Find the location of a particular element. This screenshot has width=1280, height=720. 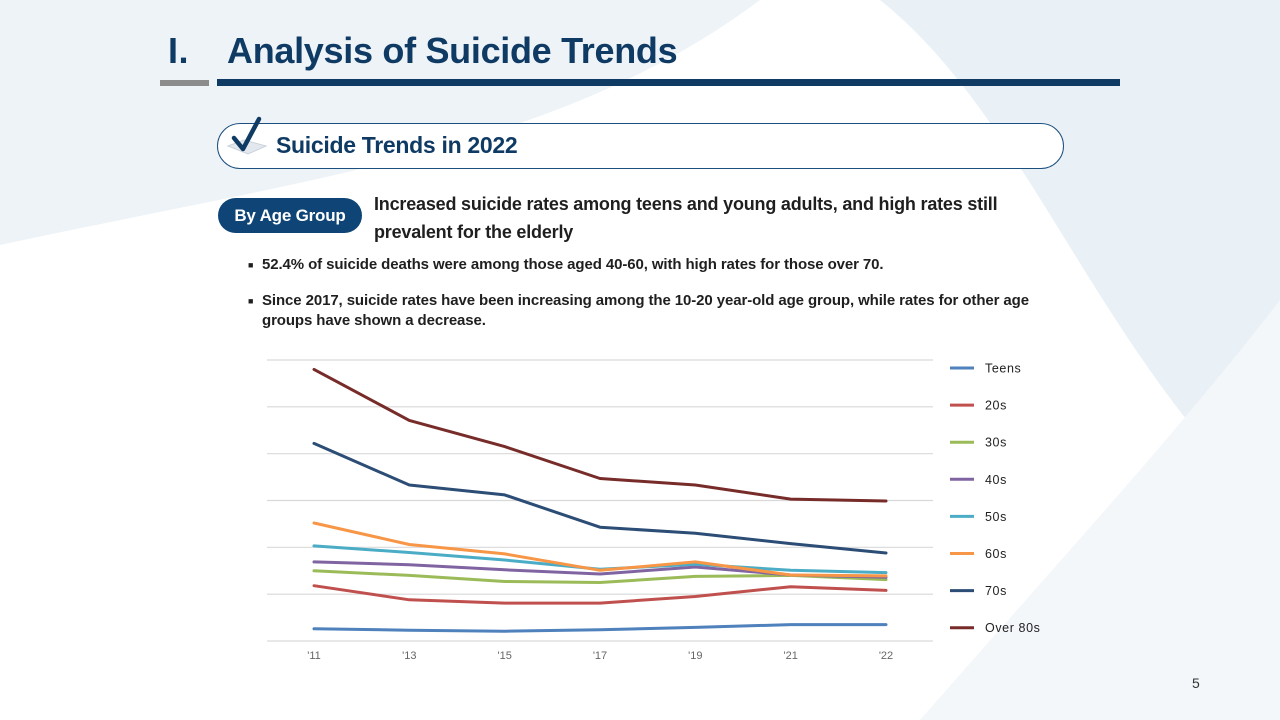

series-line-20s is located at coordinates (600, 594).